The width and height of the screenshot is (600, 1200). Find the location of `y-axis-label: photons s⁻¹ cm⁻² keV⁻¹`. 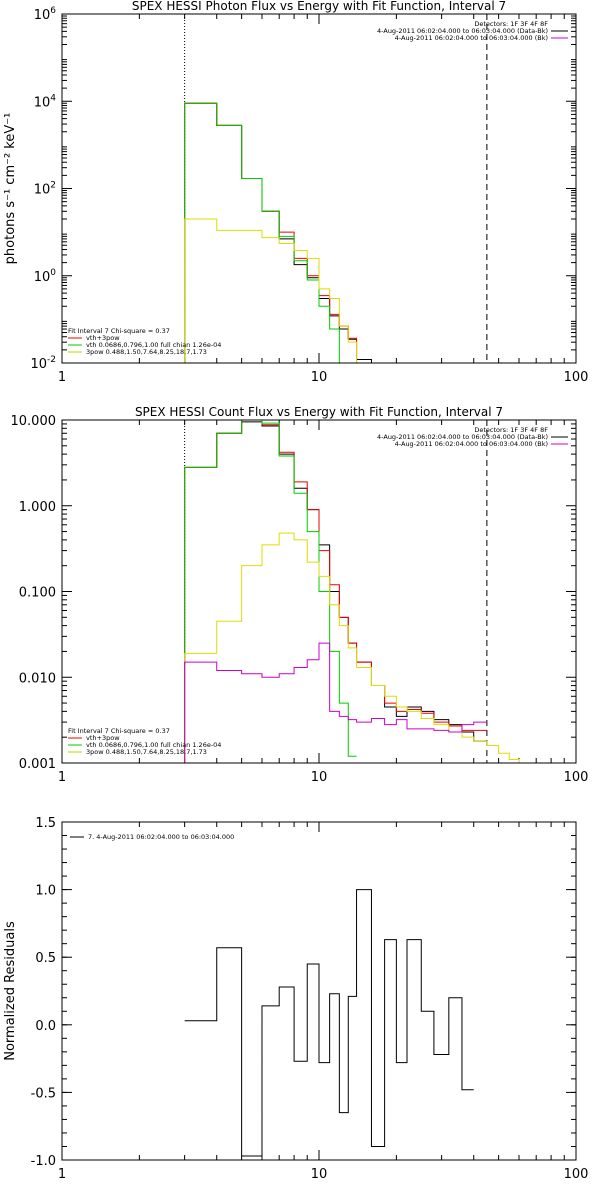

y-axis-label: photons s⁻¹ cm⁻² keV⁻¹ is located at coordinates (10, 189).